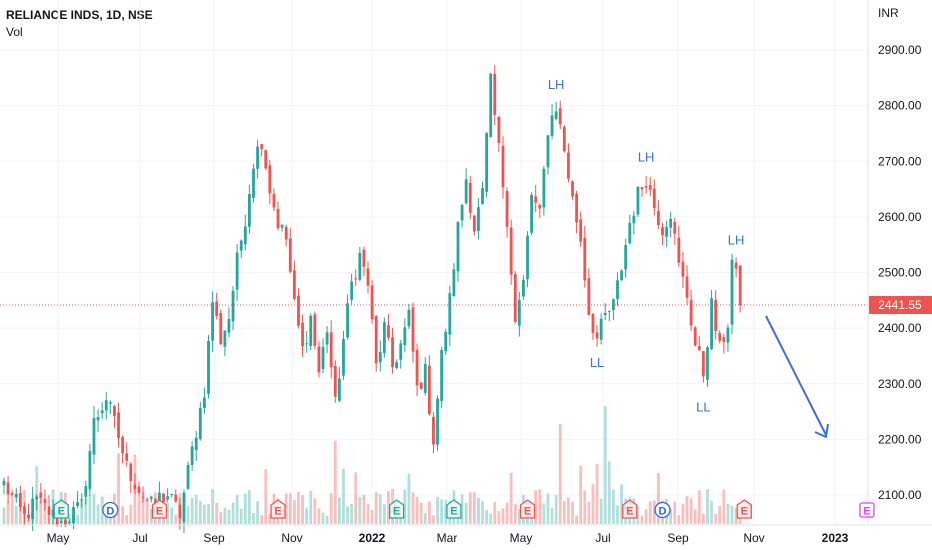 The height and width of the screenshot is (550, 932). What do you see at coordinates (602, 538) in the screenshot?
I see `x-tick-label: Jul` at bounding box center [602, 538].